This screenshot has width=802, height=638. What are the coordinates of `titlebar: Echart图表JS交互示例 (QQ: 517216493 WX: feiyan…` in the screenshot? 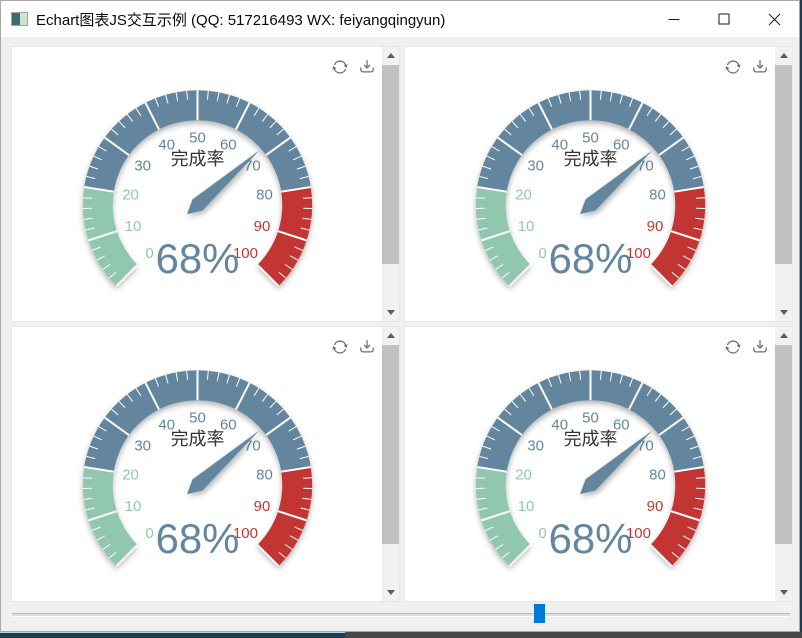 It's located at (400, 19).